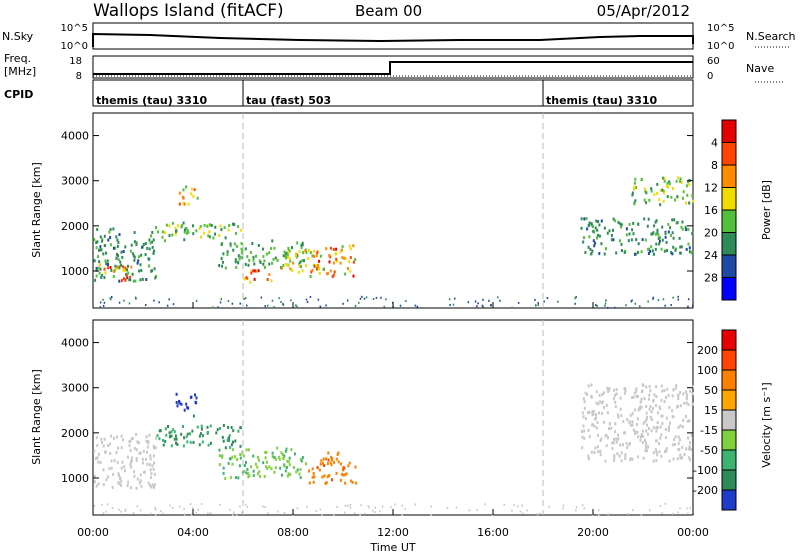  Describe the element at coordinates (715, 420) in the screenshot. I see `velocity-colorbar: 200 100 50 15 -15 -50 -100 -200` at that location.